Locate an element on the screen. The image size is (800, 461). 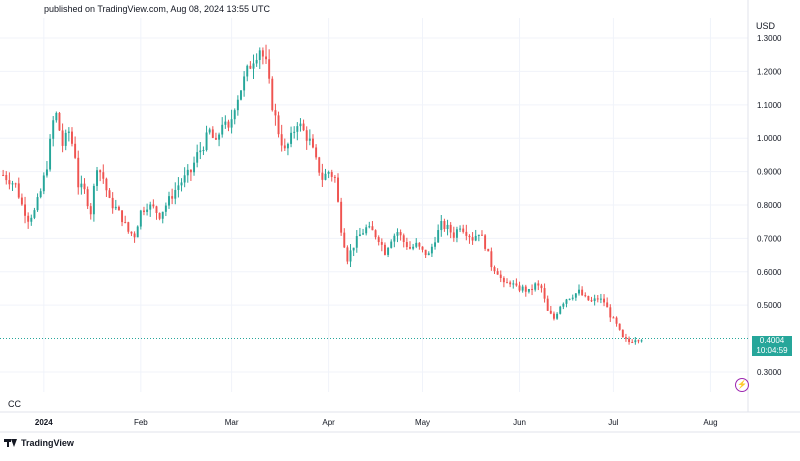
tradingview-logo: TradingView is located at coordinates (39, 443).